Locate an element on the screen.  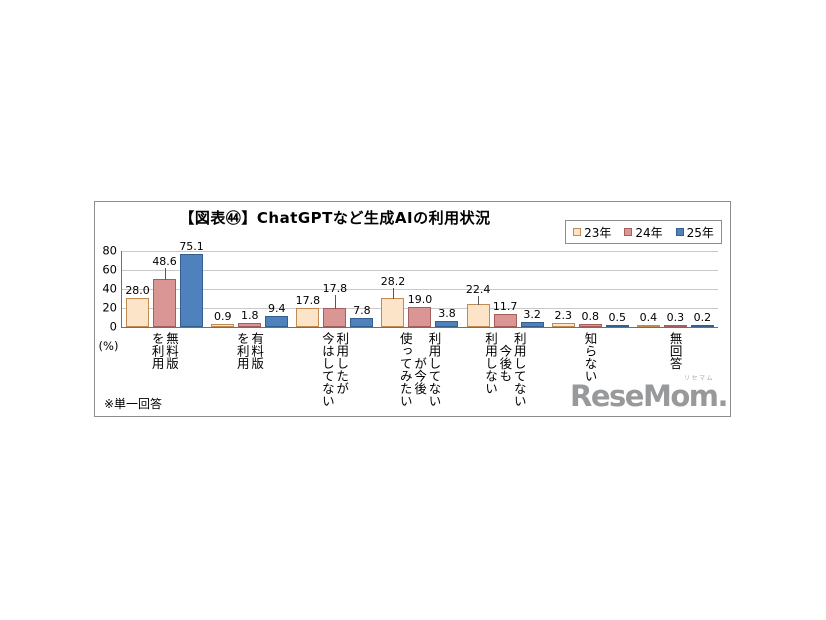
bar-value-label: 3.2 is located at coordinates (532, 314).